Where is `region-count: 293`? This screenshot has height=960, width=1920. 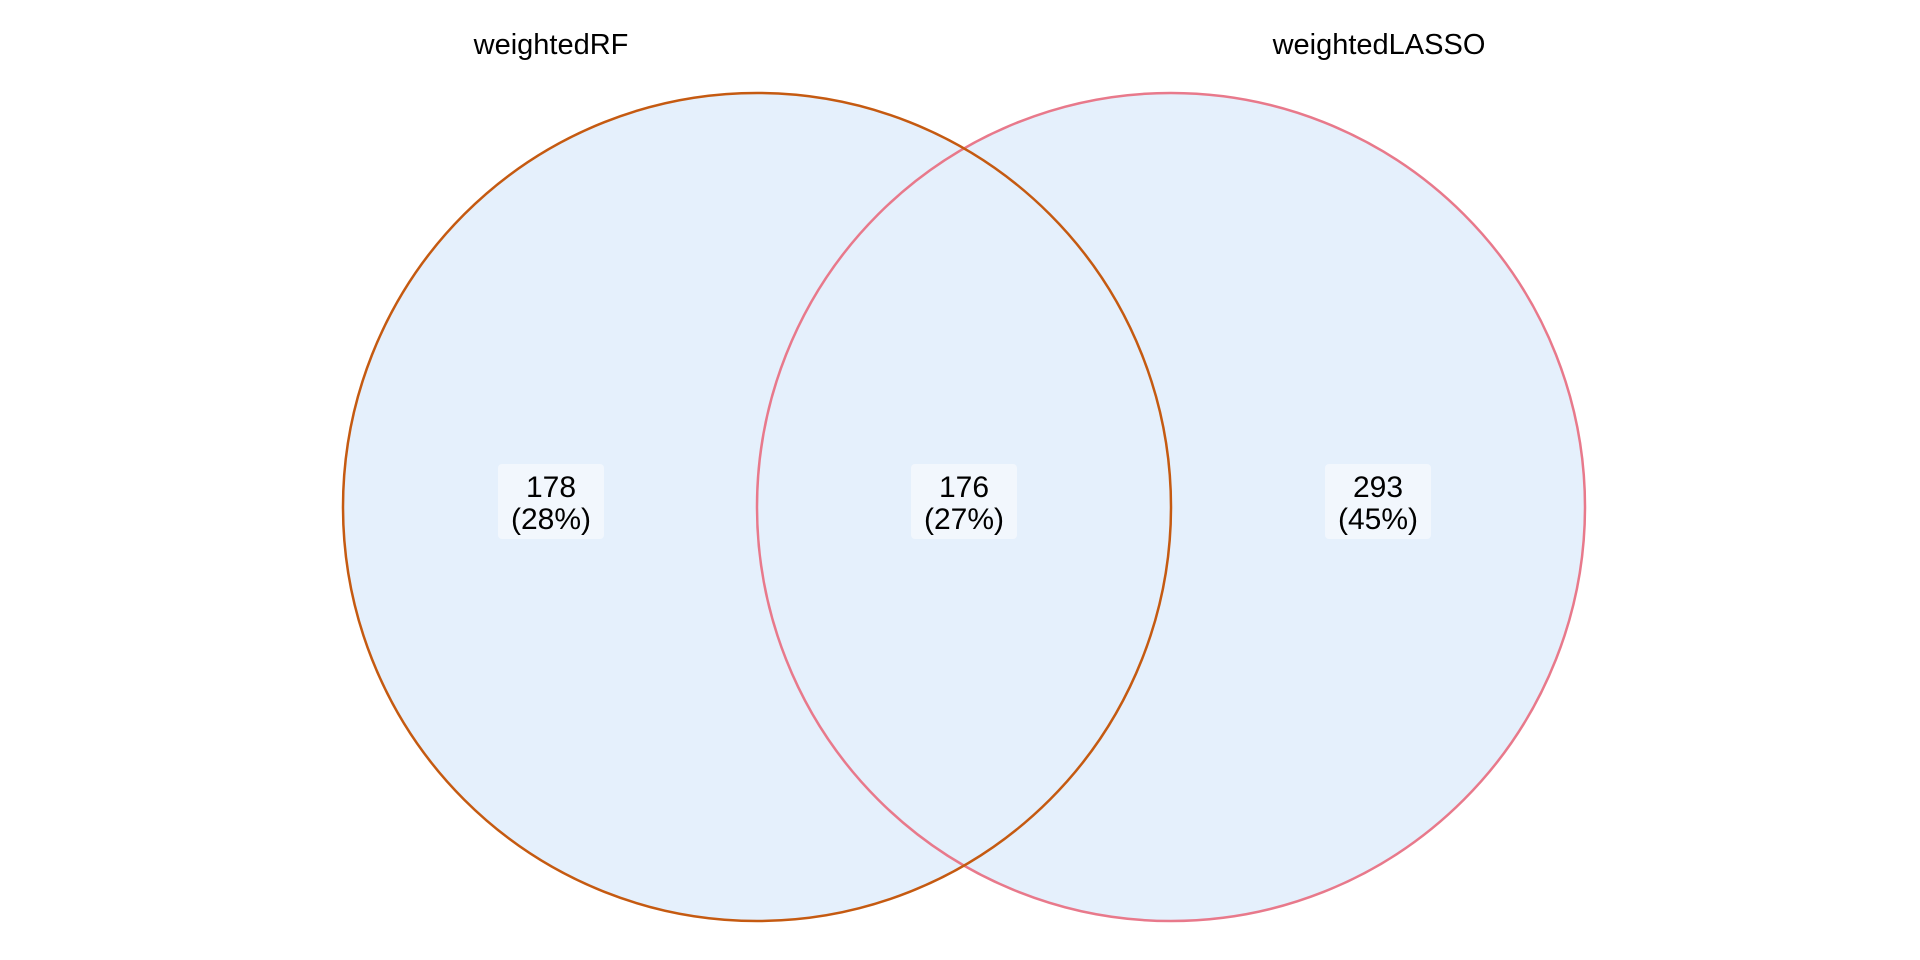 region-count: 293 is located at coordinates (1378, 487).